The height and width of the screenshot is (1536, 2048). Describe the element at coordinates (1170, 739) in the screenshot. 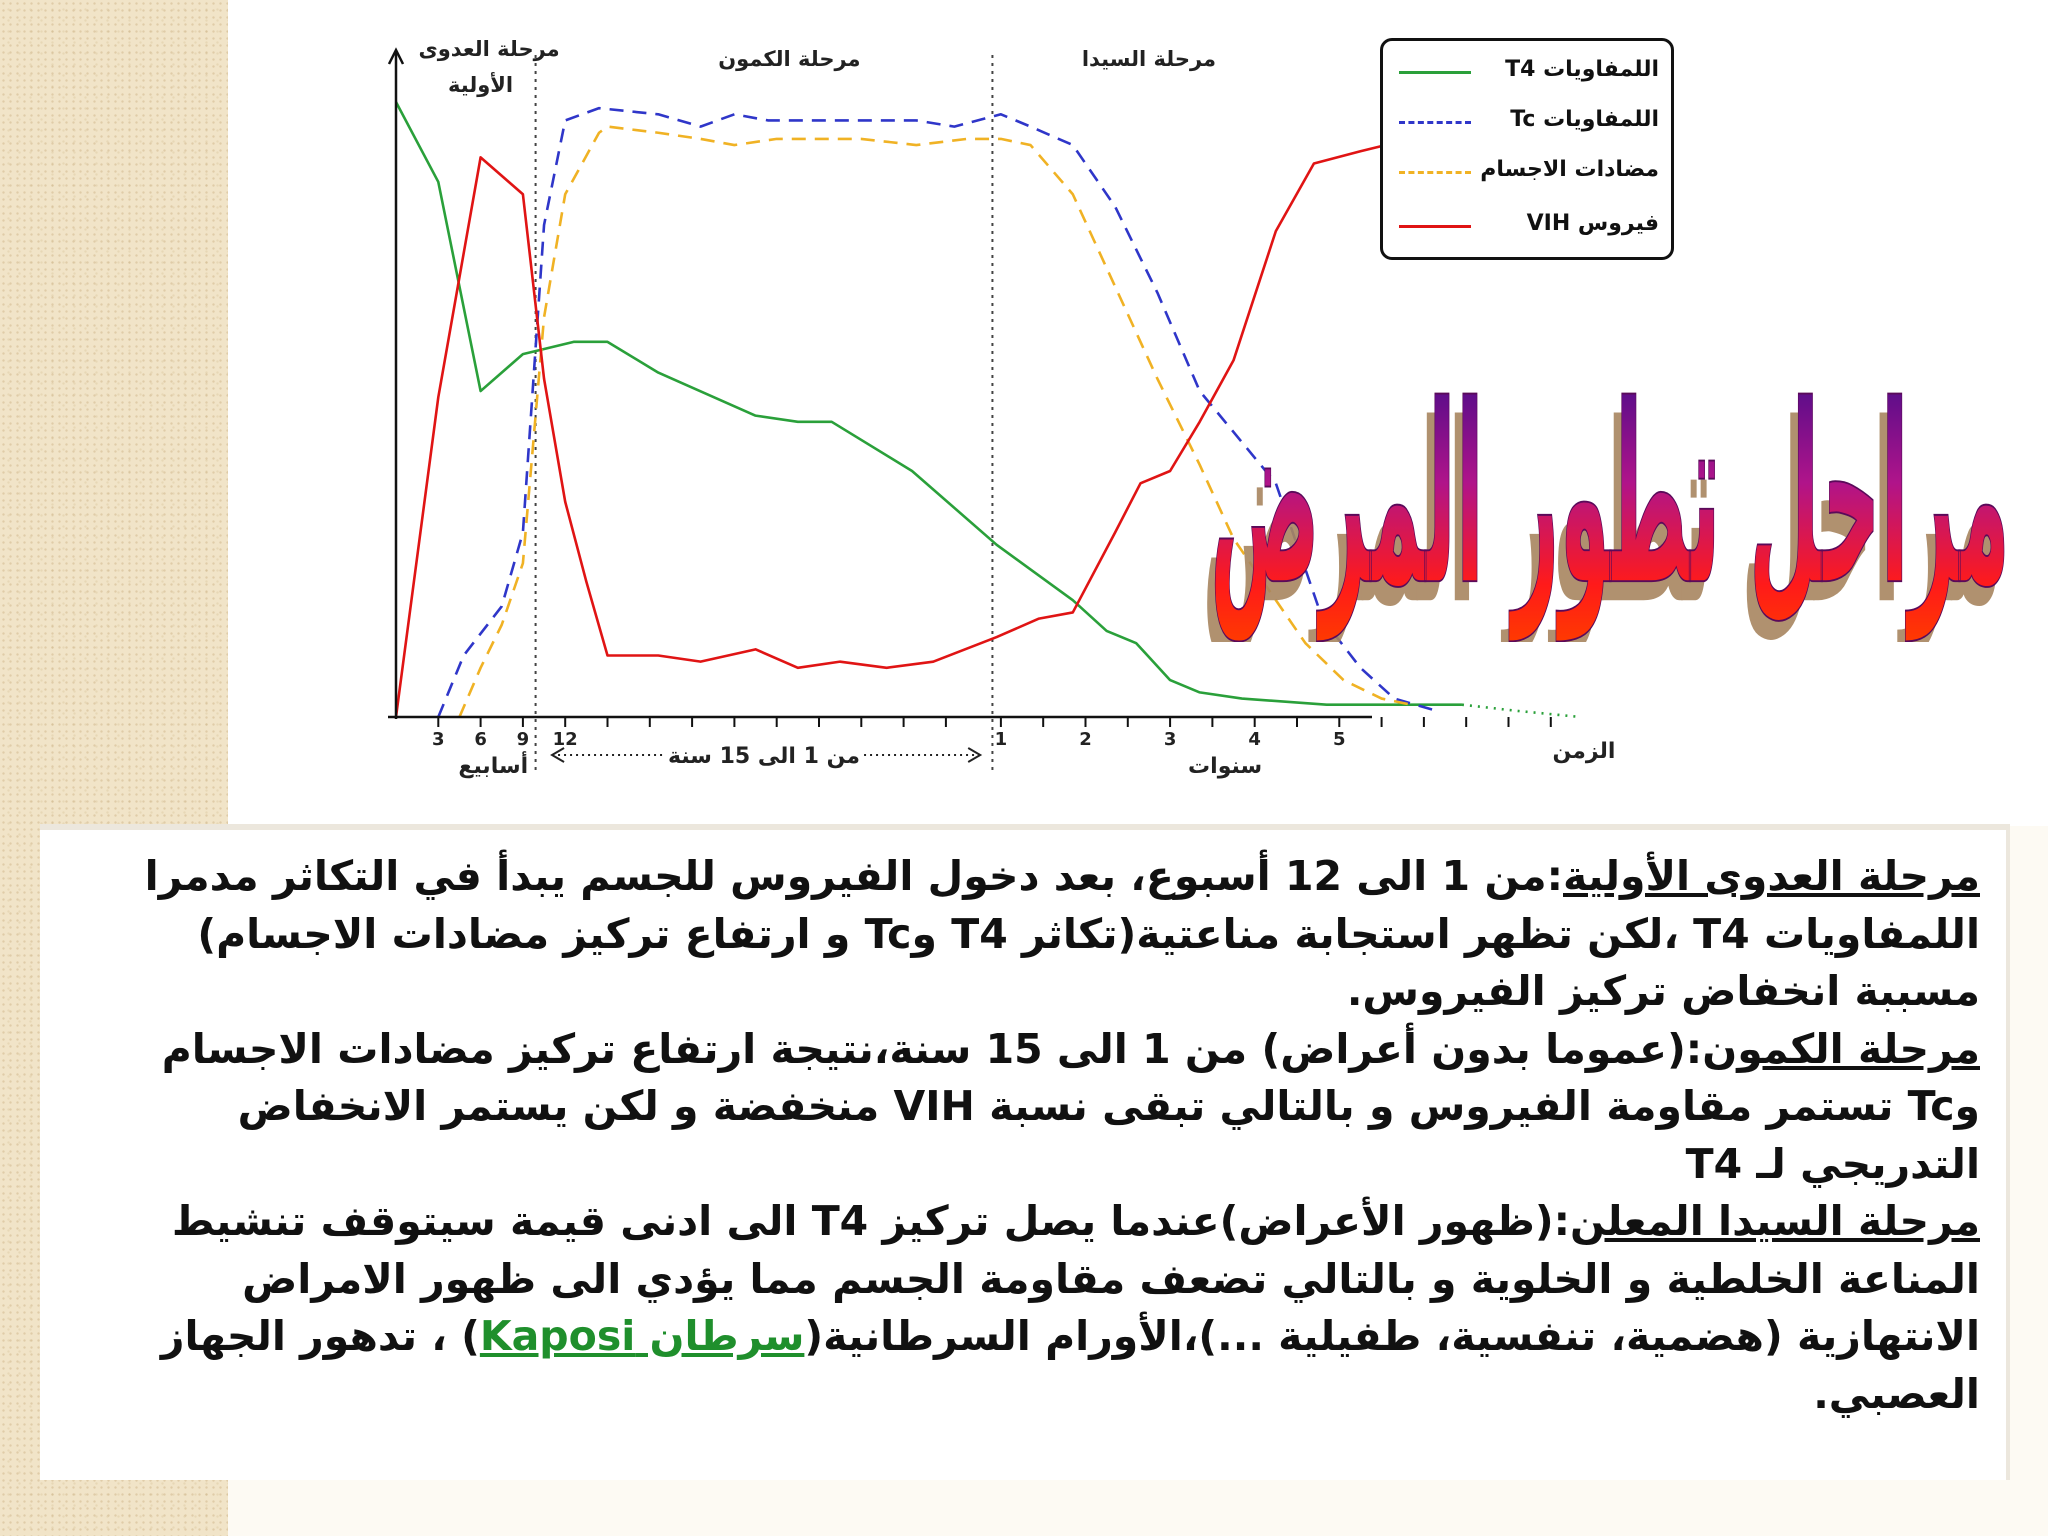

I see `x-tick-label-year-3: 3` at that location.